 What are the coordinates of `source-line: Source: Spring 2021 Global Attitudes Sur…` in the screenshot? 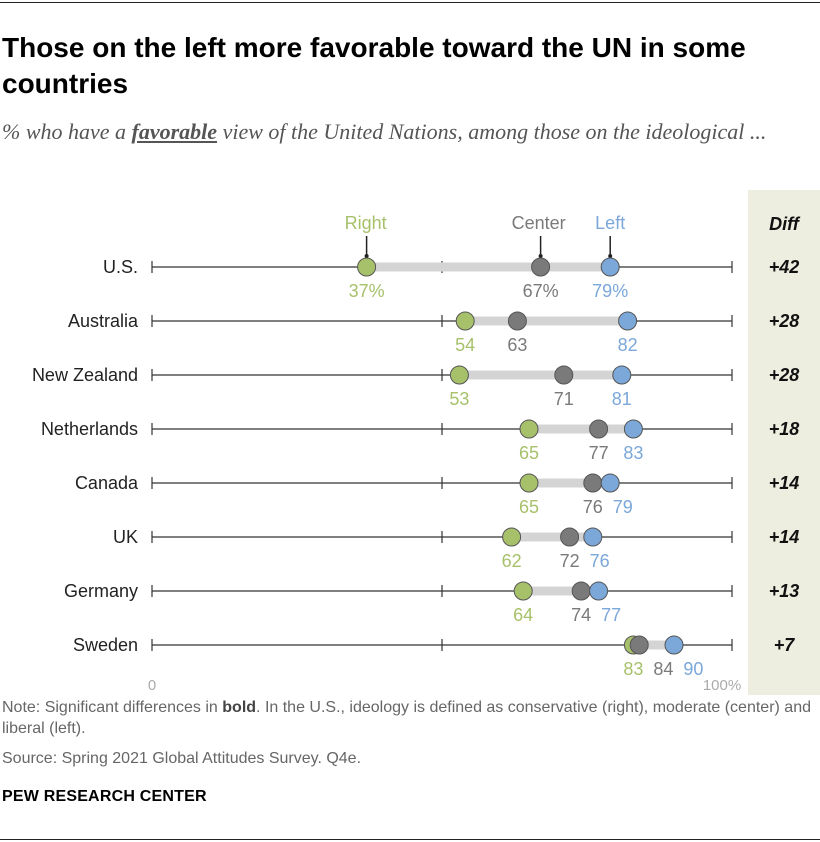 It's located at (182, 758).